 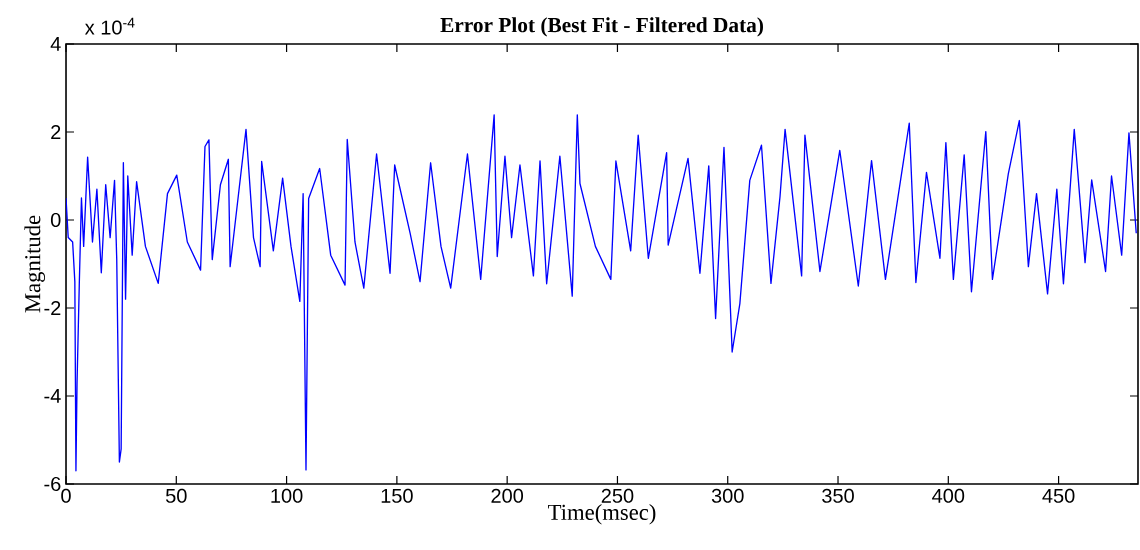 What do you see at coordinates (601, 27) in the screenshot?
I see `chart-title: Error Plot (Best Fit - Filtered Data)` at bounding box center [601, 27].